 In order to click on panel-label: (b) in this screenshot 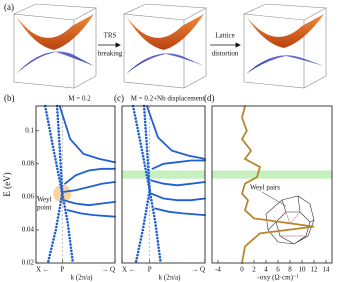, I will do `click(9, 98)`.